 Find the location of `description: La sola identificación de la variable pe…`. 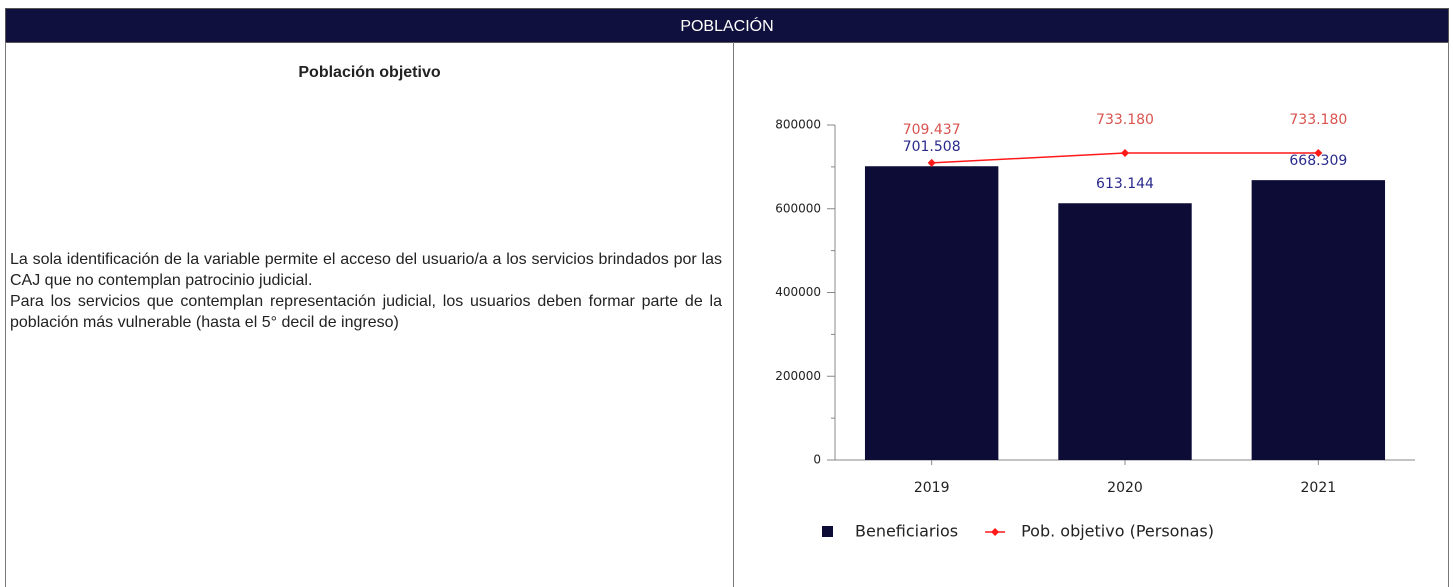

description: La sola identificación de la variable pe… is located at coordinates (366, 291).